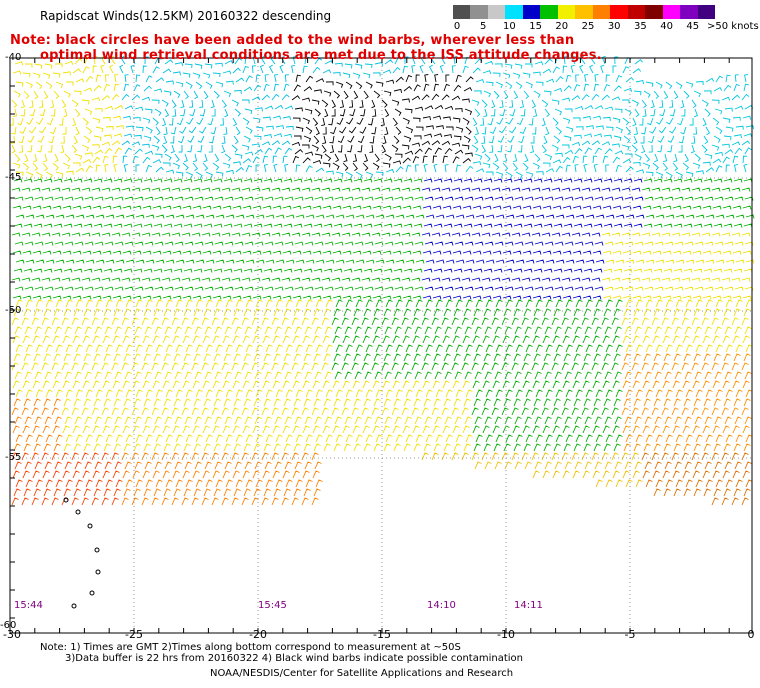 Image resolution: width=760 pixels, height=688 pixels. I want to click on lat-label-45: -45, so click(13, 177).